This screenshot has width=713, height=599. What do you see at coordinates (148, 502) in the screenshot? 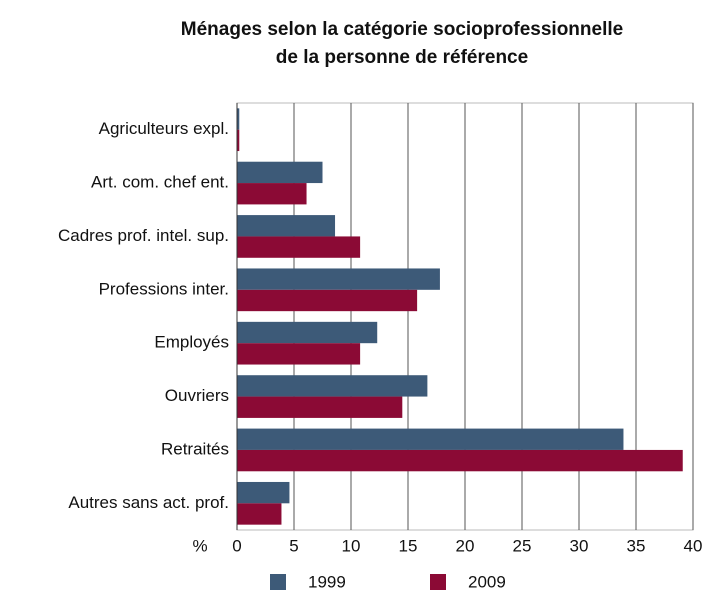
I see `y-tick-label: Autres sans act. prof.` at bounding box center [148, 502].